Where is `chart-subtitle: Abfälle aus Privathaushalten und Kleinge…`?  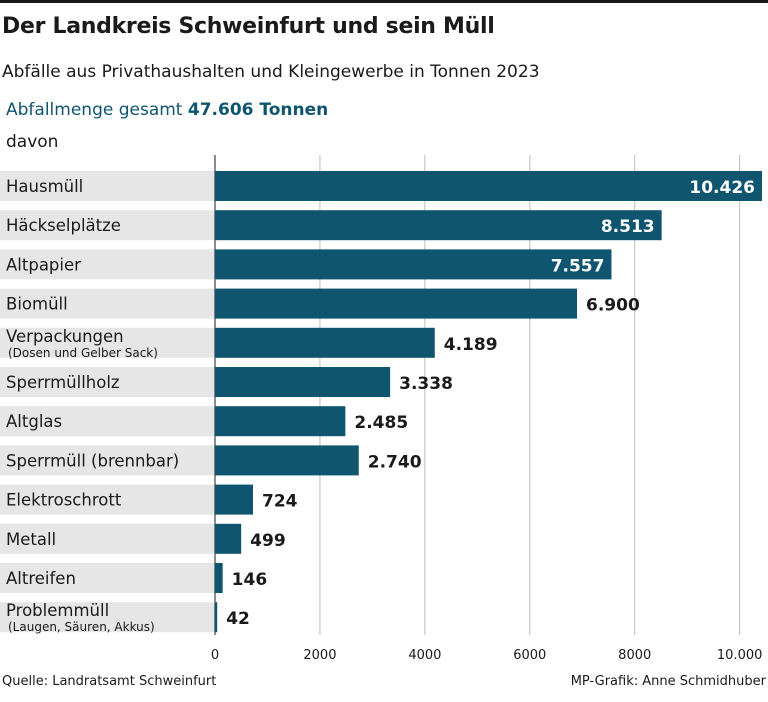 chart-subtitle: Abfälle aus Privathaushalten und Kleinge… is located at coordinates (271, 72).